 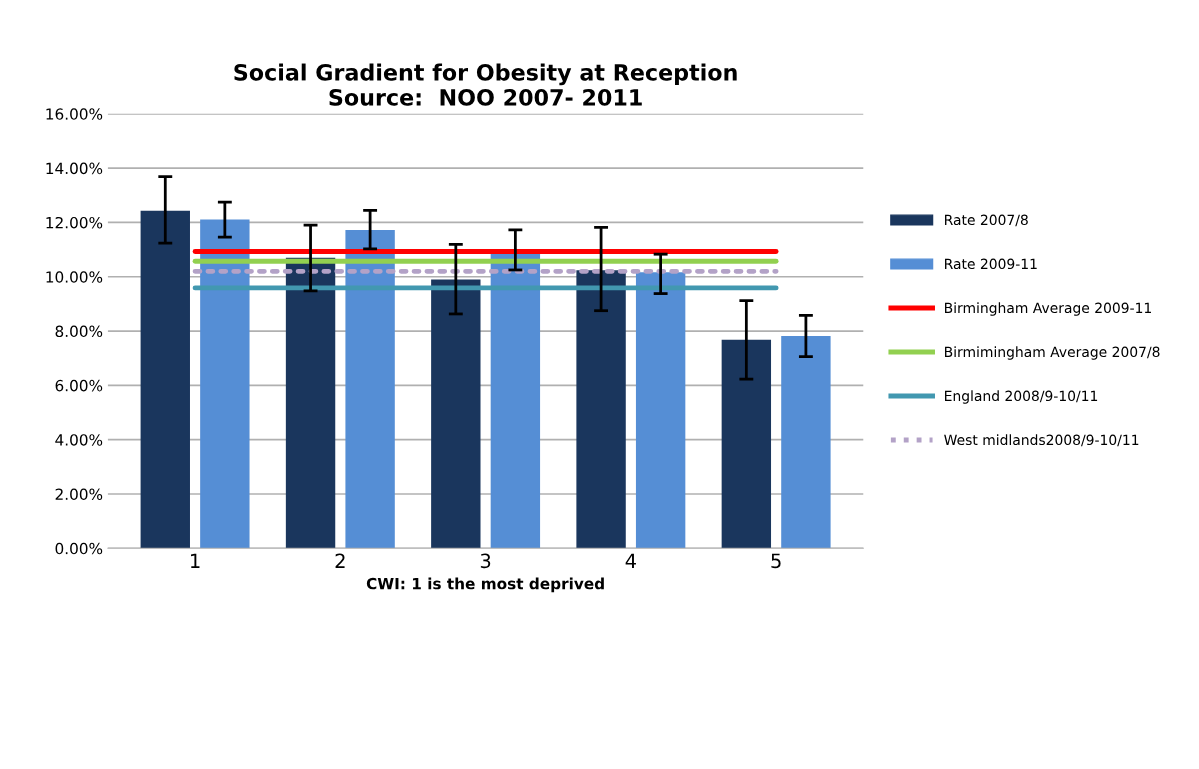 What do you see at coordinates (991, 264) in the screenshot?
I see `legend-label: Rate 2009-11` at bounding box center [991, 264].